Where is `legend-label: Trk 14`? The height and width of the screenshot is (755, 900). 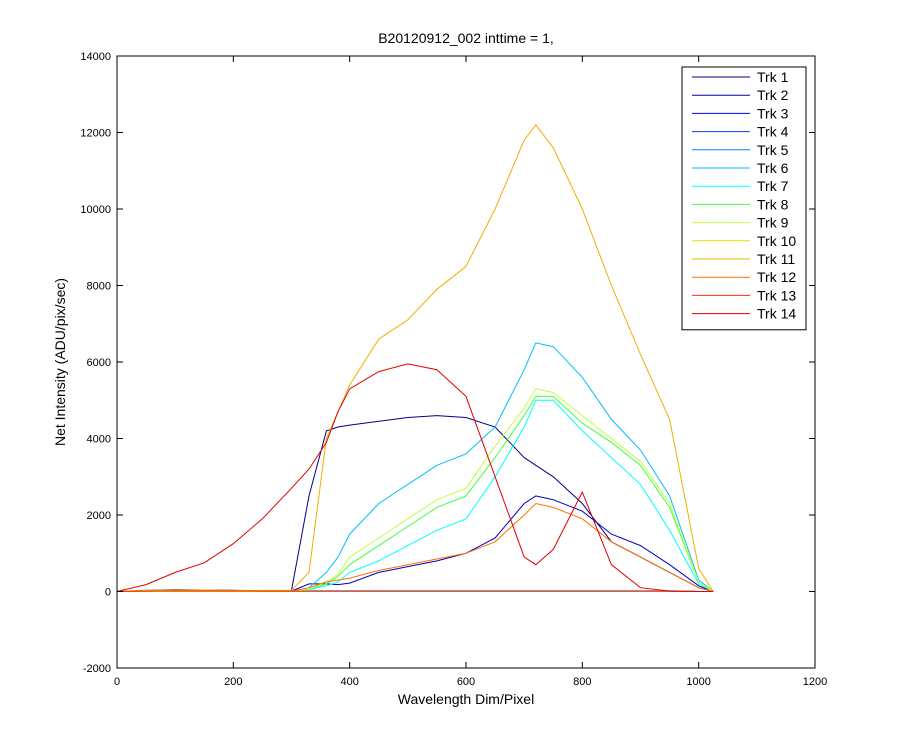
legend-label: Trk 14 is located at coordinates (776, 314).